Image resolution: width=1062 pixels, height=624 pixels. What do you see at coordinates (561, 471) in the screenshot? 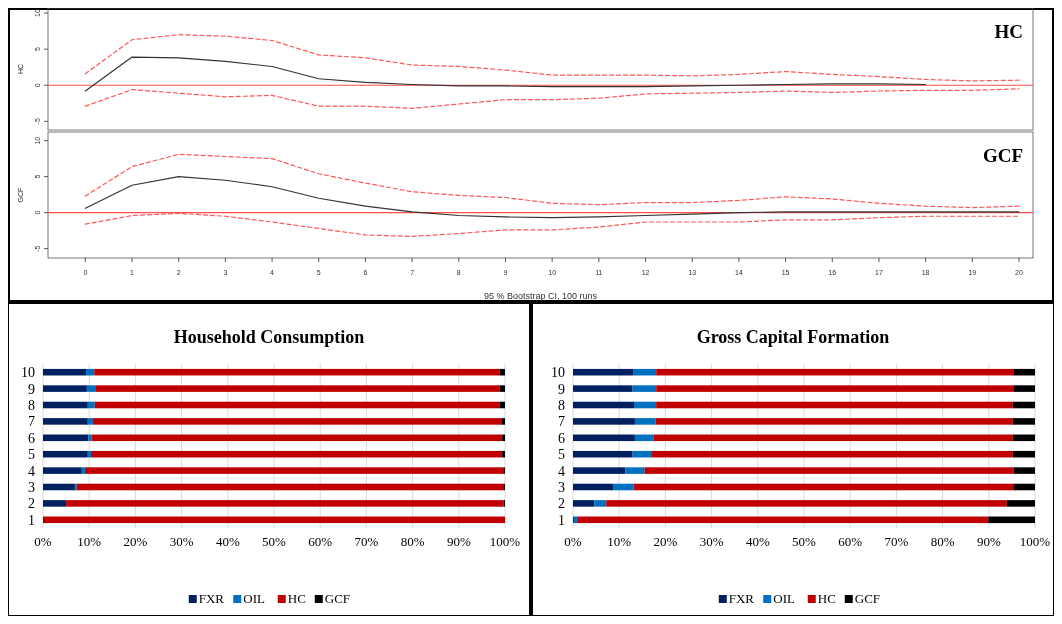
I see `y-tick-label: 4` at bounding box center [561, 471].